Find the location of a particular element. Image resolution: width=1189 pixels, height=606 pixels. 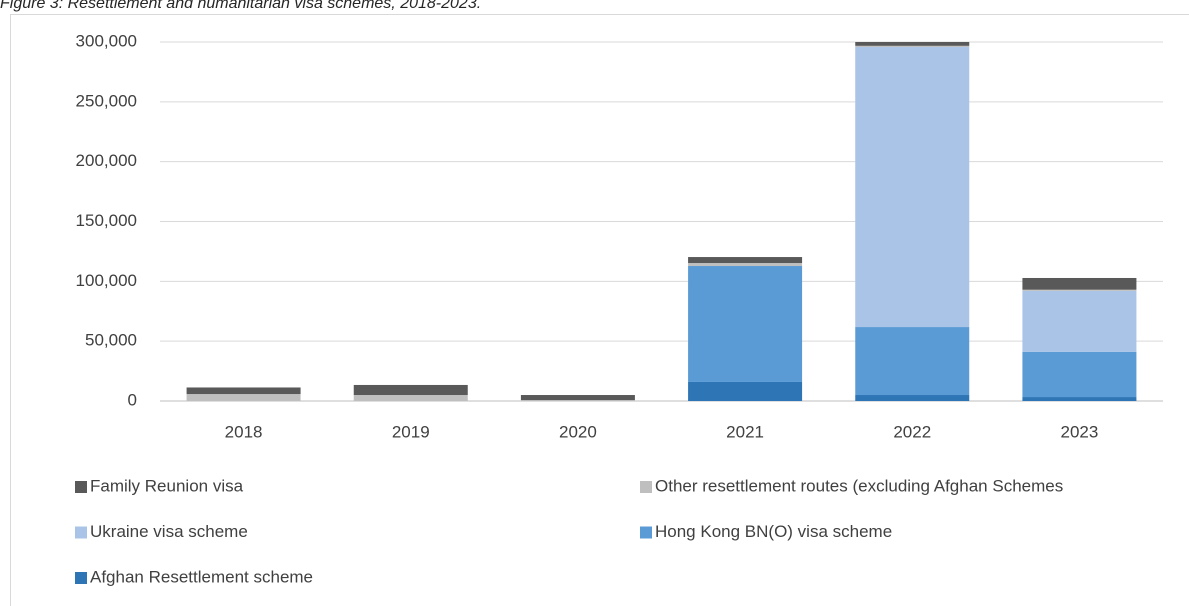

legend-label: Hong Kong BN(O) visa scheme is located at coordinates (773, 531).